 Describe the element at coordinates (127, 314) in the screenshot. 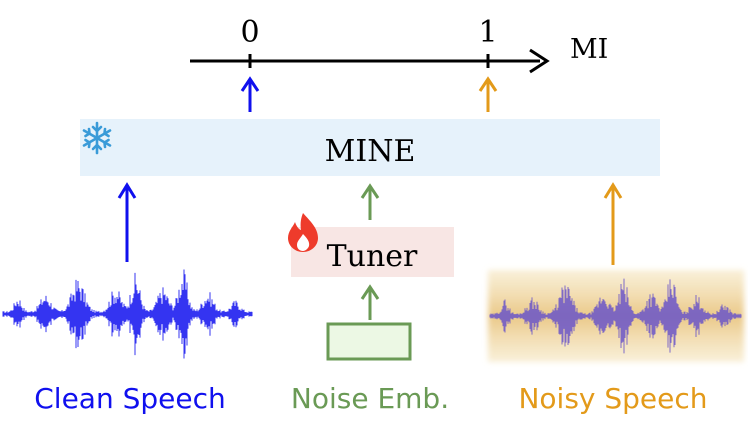

I see `clean-speech-waveform` at that location.